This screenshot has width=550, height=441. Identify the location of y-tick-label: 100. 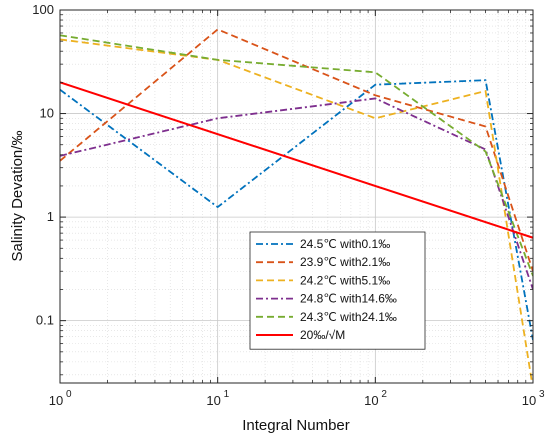
(43, 9).